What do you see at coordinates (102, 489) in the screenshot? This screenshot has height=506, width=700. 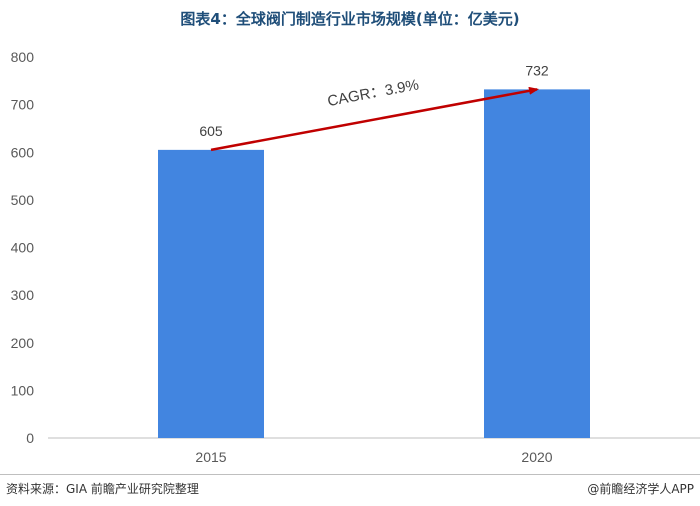 I see `source-note: 资料来源：GIA 前瞻产业研究院整理` at bounding box center [102, 489].